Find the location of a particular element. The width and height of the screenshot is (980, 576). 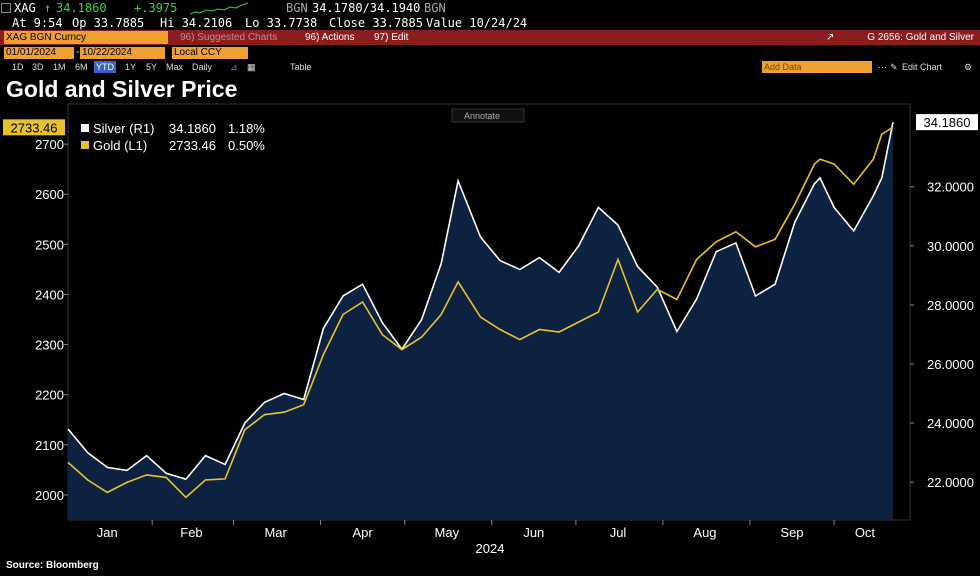

stat-at: At 9:54 is located at coordinates (37, 23).